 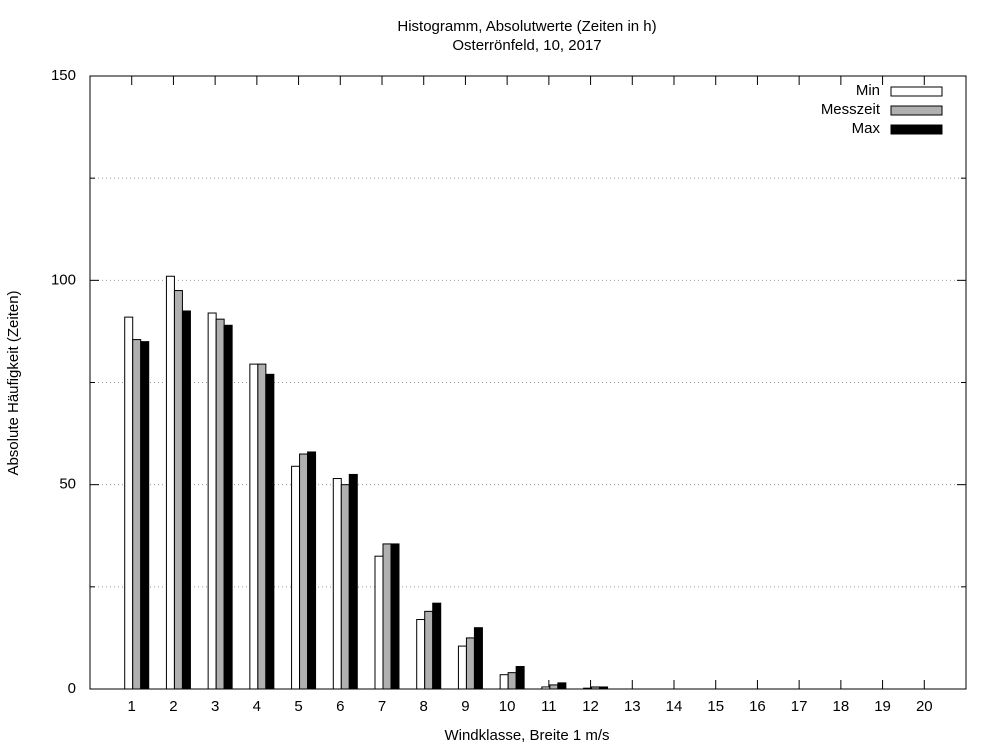 What do you see at coordinates (868, 90) in the screenshot?
I see `legend-label: Min` at bounding box center [868, 90].